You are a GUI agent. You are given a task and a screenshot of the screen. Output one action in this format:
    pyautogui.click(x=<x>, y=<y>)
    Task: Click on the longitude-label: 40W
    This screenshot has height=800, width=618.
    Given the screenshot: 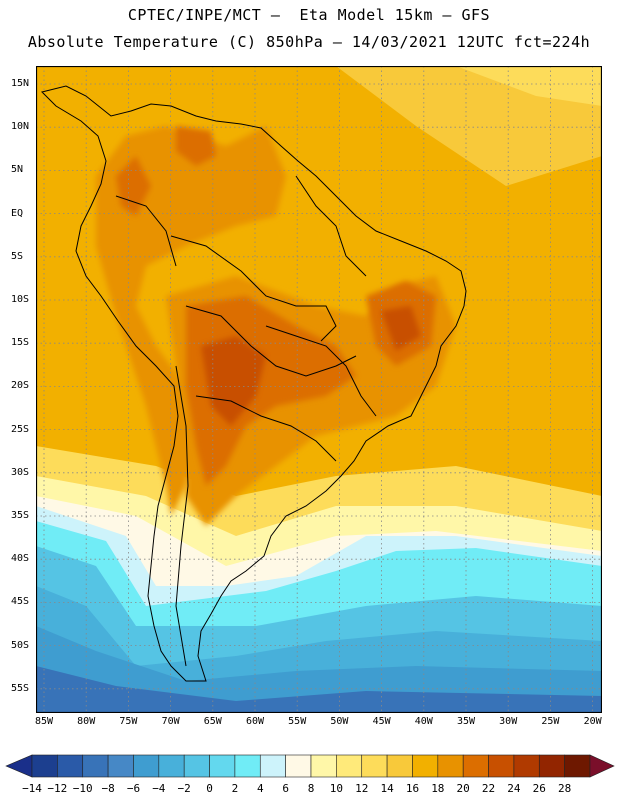 What is the action you would take?
    pyautogui.click(x=423, y=721)
    